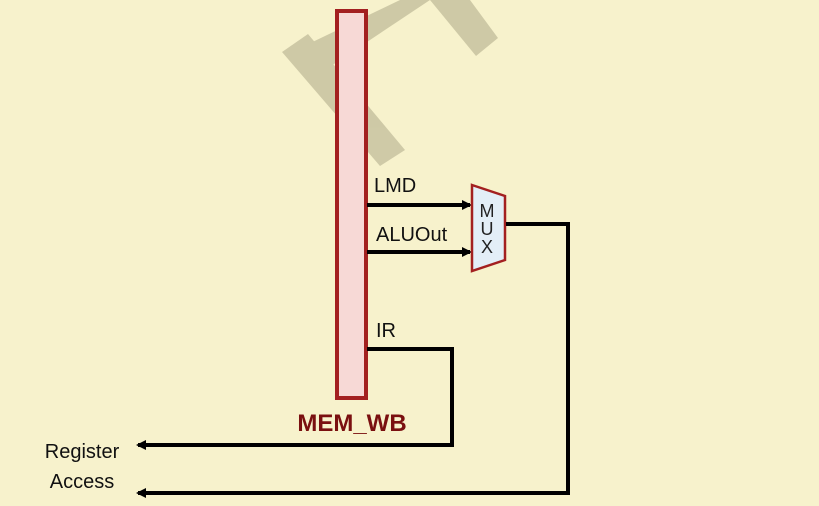 Image resolution: width=819 pixels, height=506 pixels. I want to click on mux-block, so click(488, 228).